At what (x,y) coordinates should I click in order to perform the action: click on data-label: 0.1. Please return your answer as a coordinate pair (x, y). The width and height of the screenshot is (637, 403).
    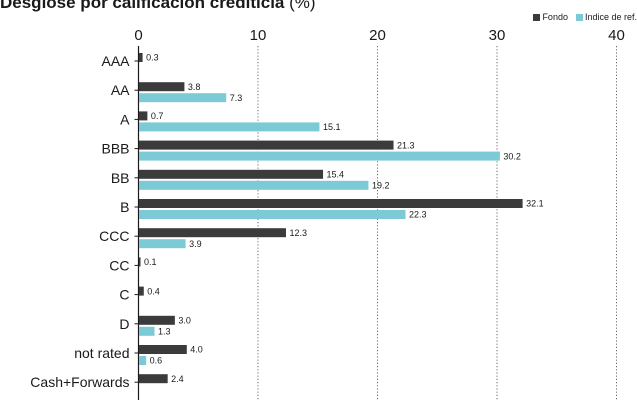
    Looking at the image, I should click on (150, 262).